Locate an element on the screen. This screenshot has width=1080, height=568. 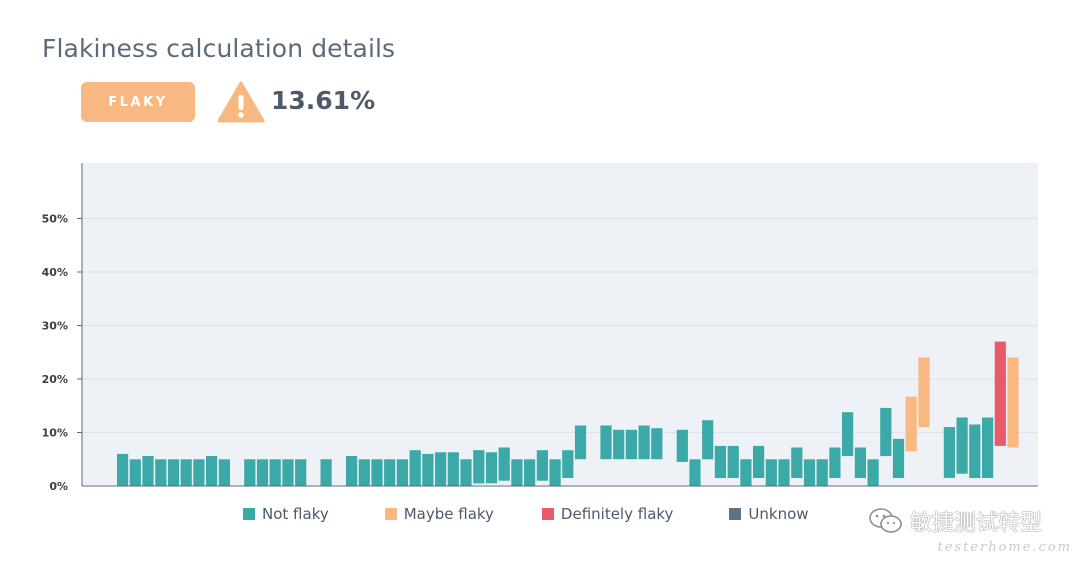
y-tick-label: 30% is located at coordinates (55, 326).